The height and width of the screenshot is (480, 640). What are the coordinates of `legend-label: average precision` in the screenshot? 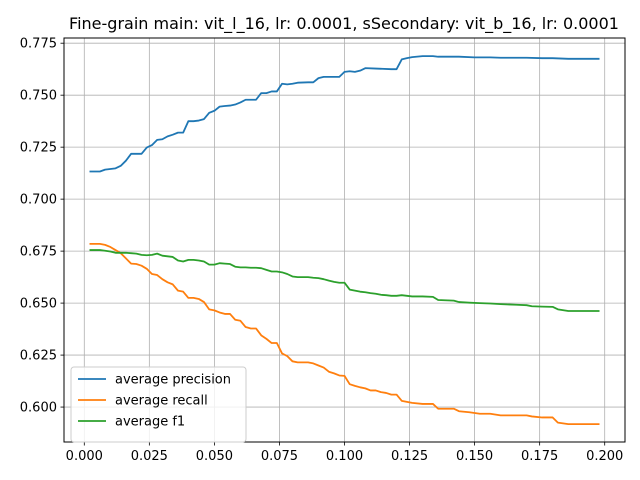 It's located at (173, 380).